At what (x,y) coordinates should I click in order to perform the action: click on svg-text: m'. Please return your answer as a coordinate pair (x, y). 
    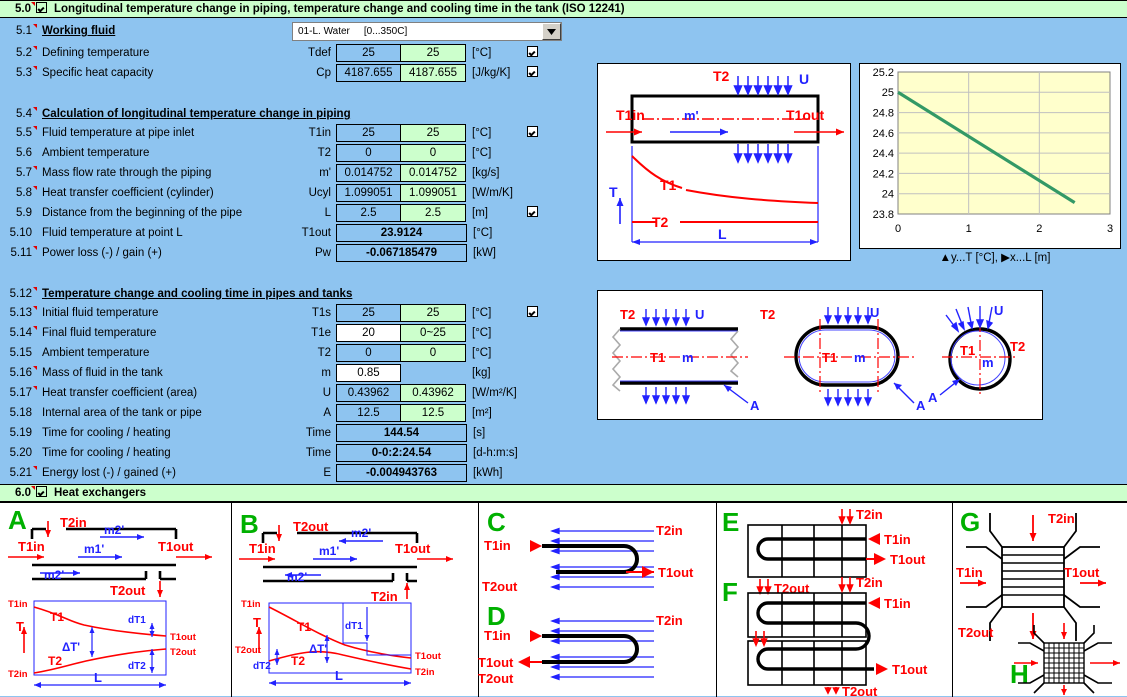
    Looking at the image, I should click on (691, 115).